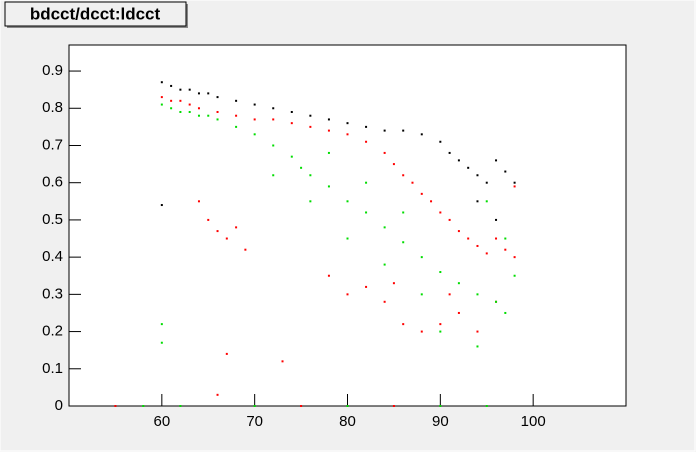  What do you see at coordinates (161, 421) in the screenshot?
I see `x-tick-label: 60` at bounding box center [161, 421].